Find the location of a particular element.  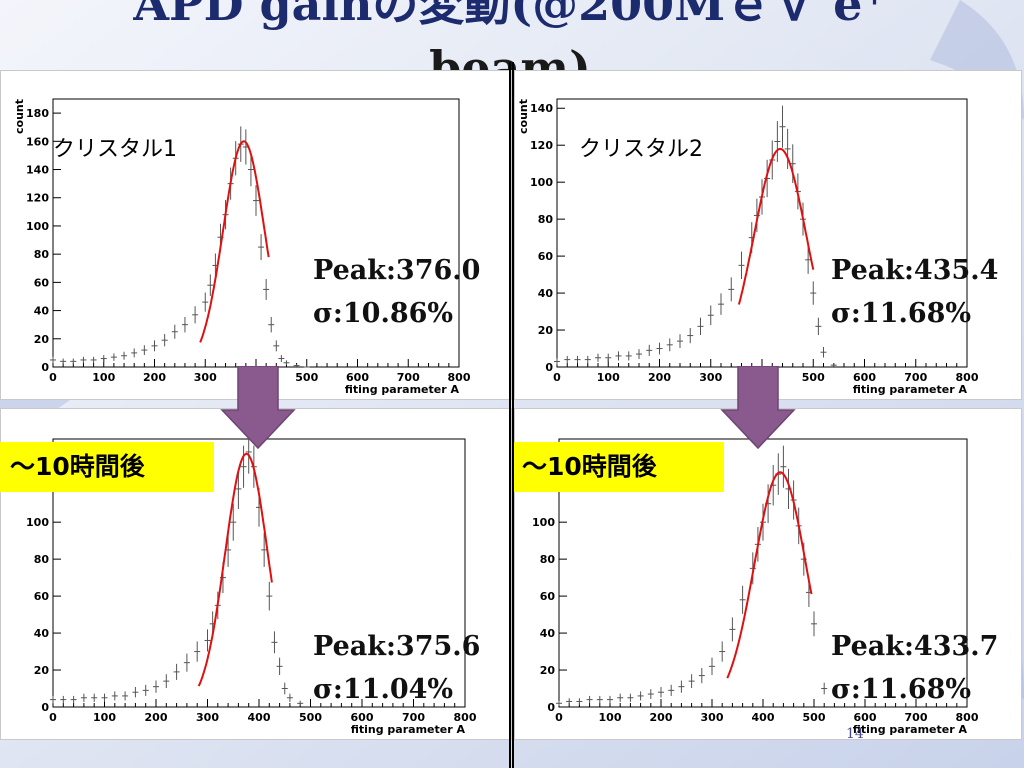

slide-title-line1: APD gainの変動(@200MｅＶ e⁺ is located at coordinates (510, 15).